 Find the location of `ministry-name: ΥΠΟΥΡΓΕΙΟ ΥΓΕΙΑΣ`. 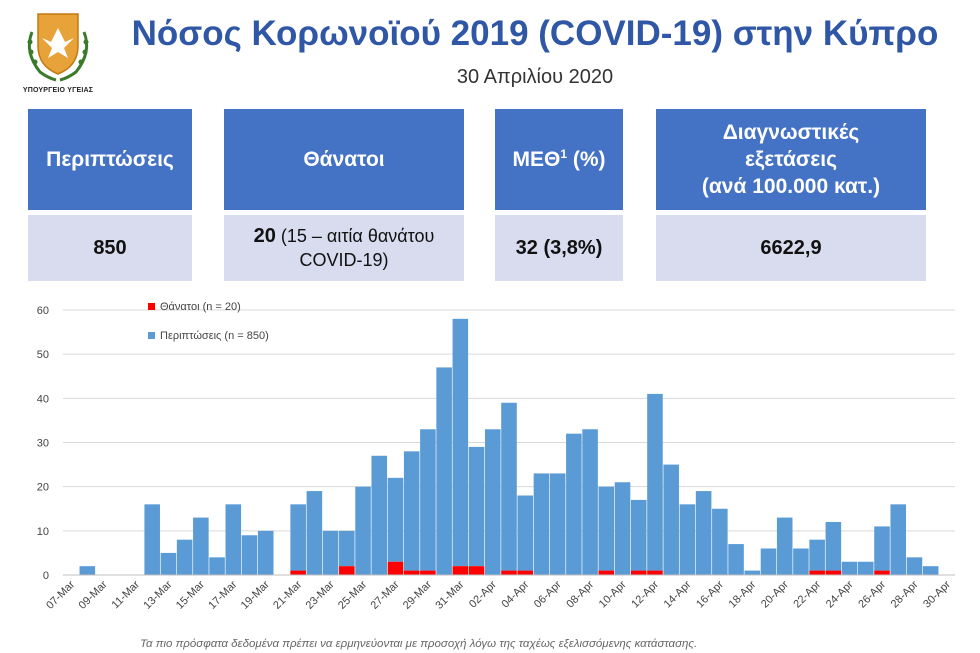

ministry-name: ΥΠΟΥΡΓΕΙΟ ΥΓΕΙΑΣ is located at coordinates (58, 90).